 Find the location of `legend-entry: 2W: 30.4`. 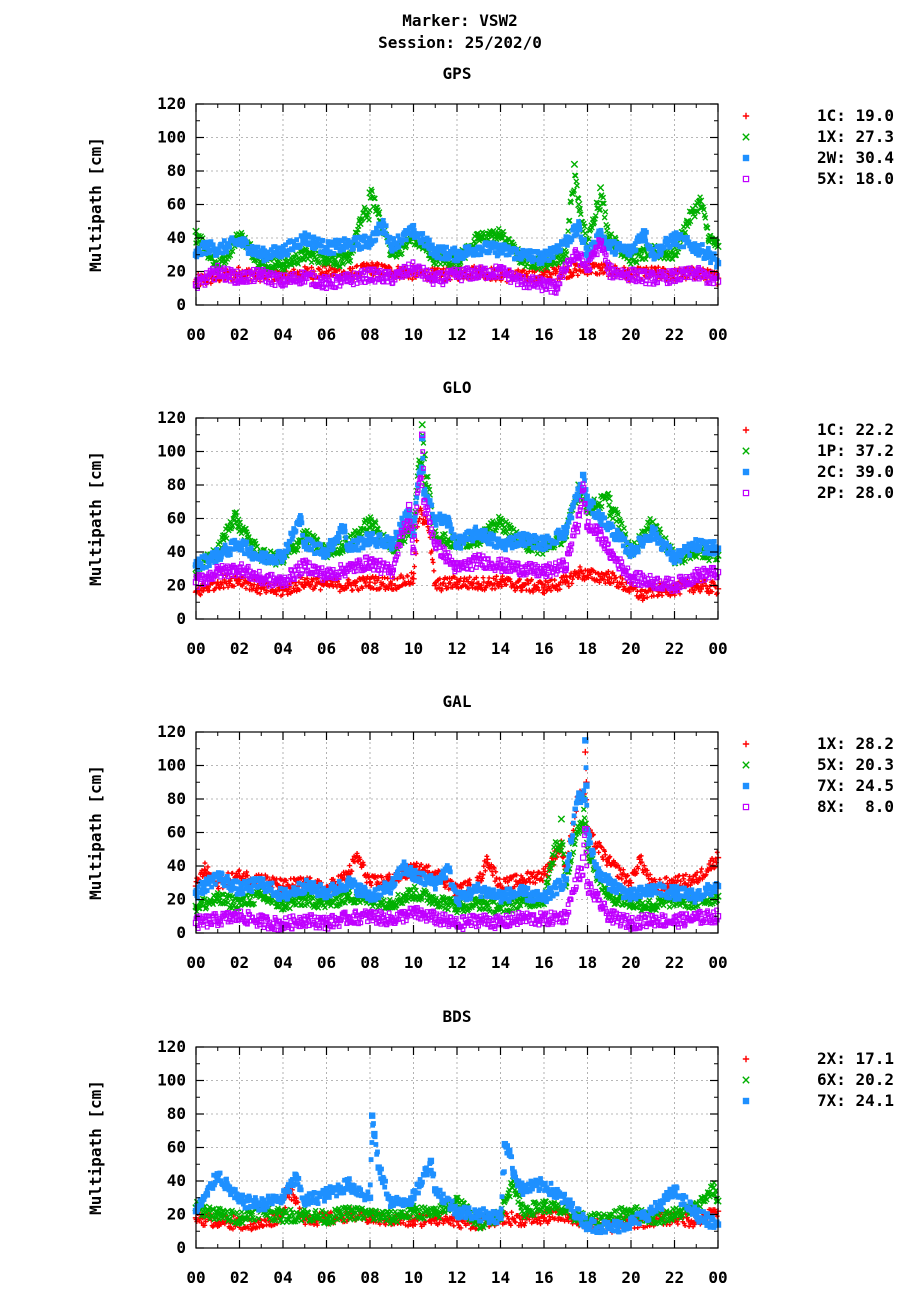

legend-entry: 2W: 30.4 is located at coordinates (855, 157).